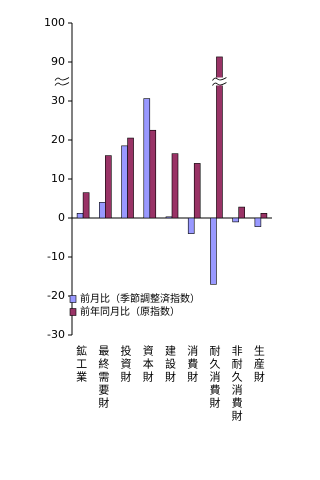  I want to click on x-tick-label: 非耐久消費財, so click(236, 384).